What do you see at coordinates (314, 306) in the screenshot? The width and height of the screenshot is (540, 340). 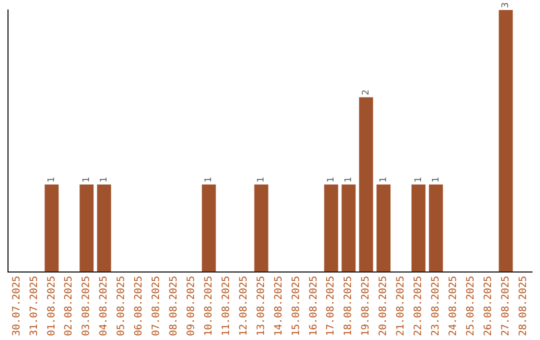 I see `x-tick-label: 16.08.2025` at bounding box center [314, 306].